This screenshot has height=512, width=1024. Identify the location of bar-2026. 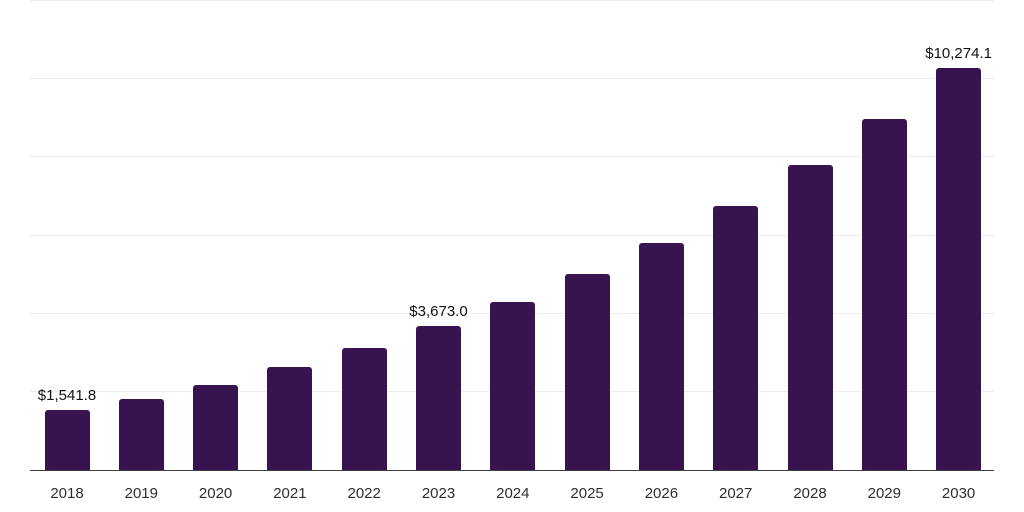
(661, 356).